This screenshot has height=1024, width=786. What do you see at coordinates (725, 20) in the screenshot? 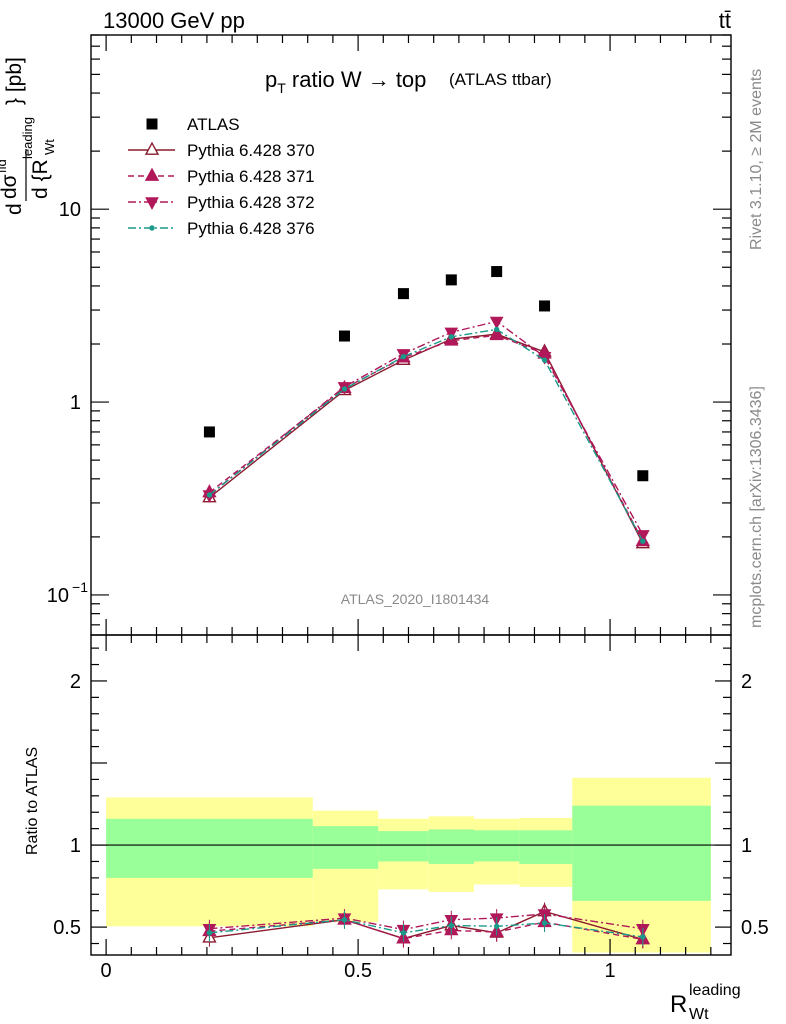
I see `process-label: tt̄` at bounding box center [725, 20].